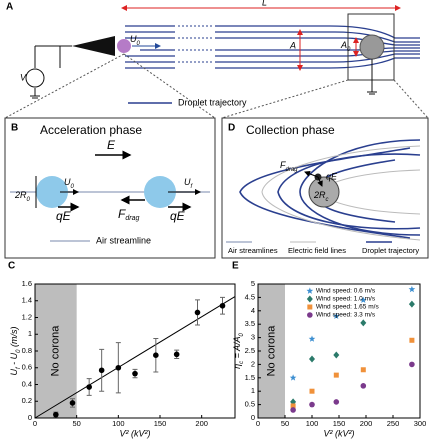  Describe the element at coordinates (14, 372) in the screenshot. I see `label-part: U` at that location.